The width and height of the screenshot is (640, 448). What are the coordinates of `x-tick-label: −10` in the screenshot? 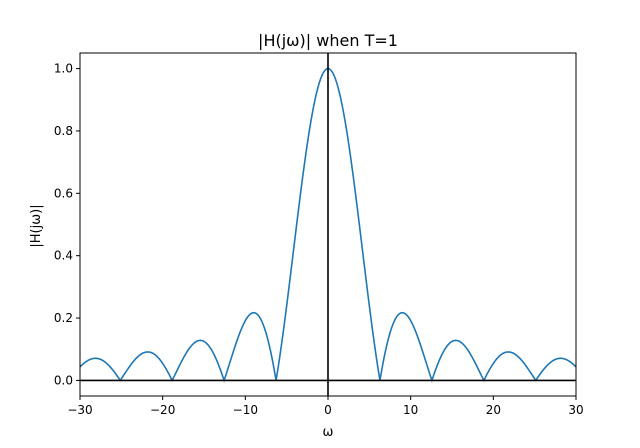 It's located at (245, 410).